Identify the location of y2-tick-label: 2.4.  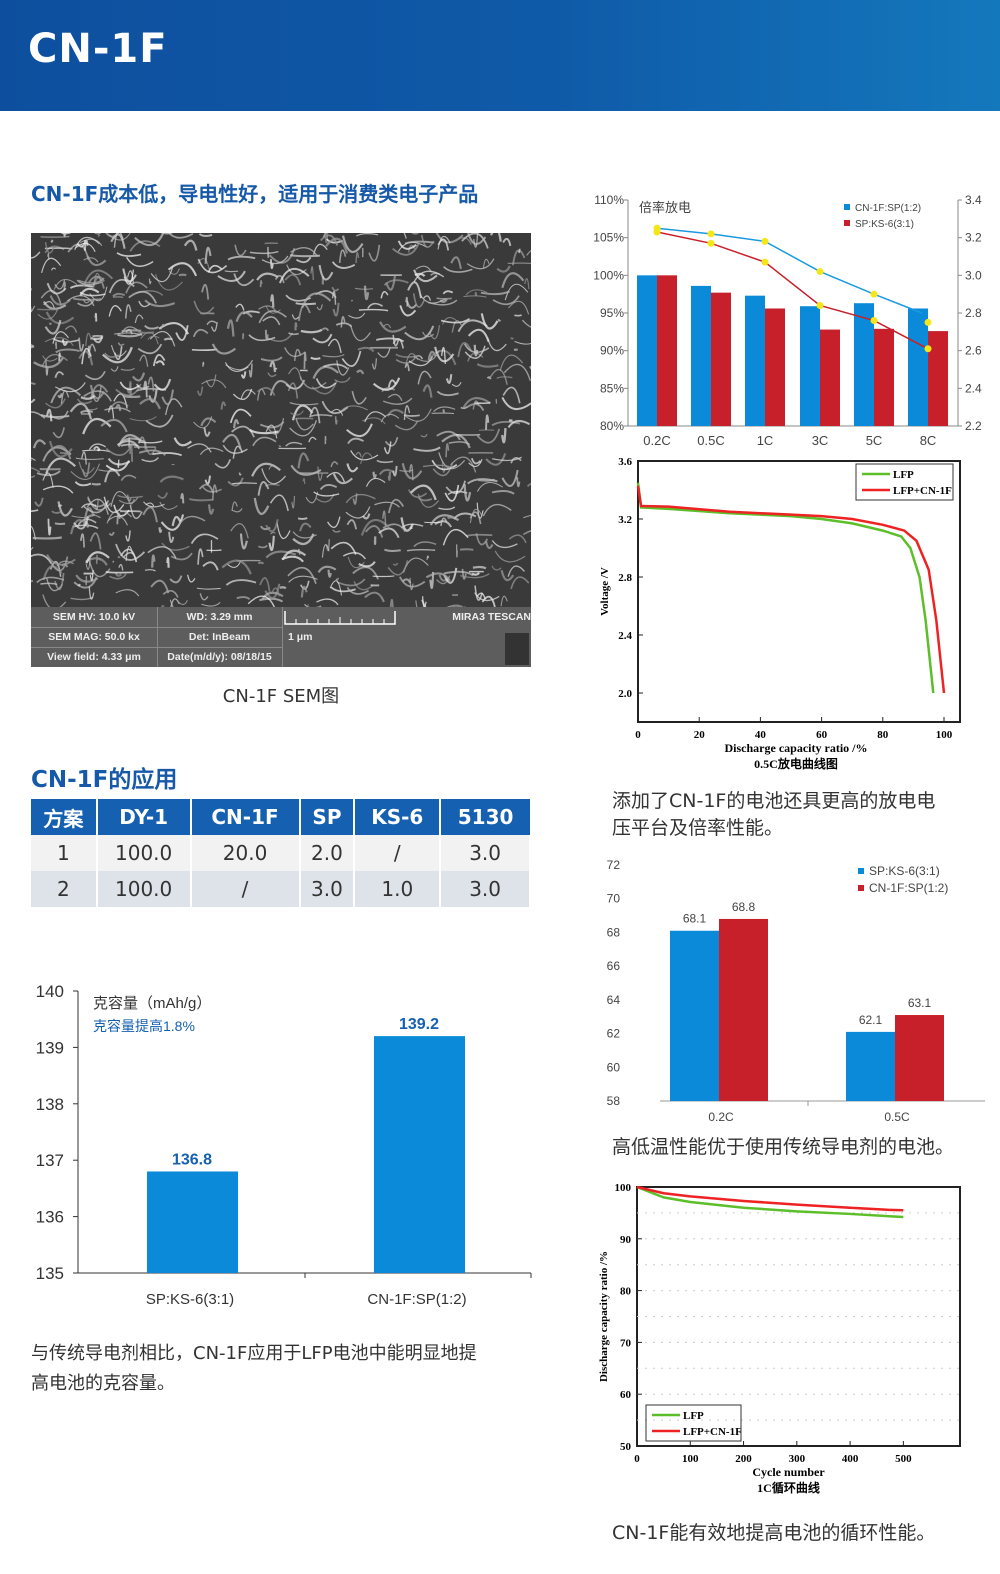
(973, 388).